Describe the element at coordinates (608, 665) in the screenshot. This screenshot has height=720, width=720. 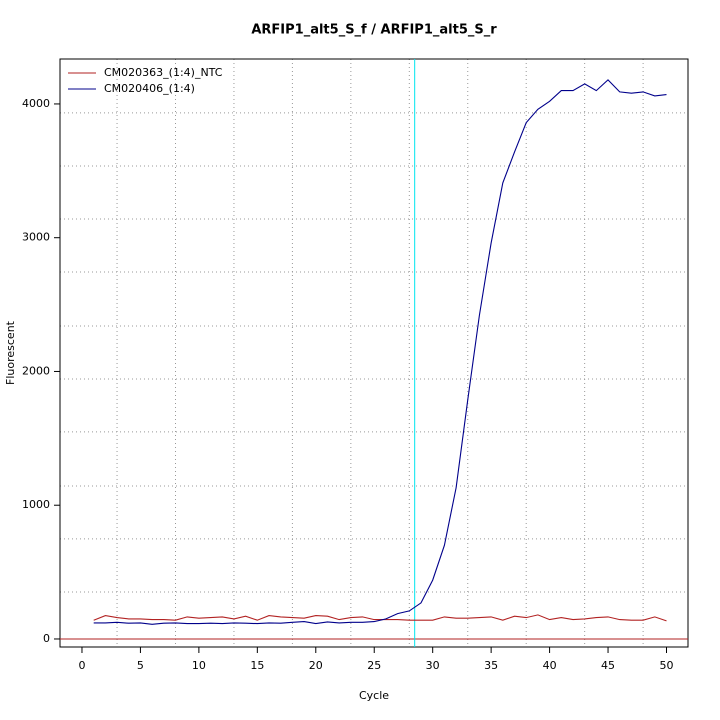
I see `x-tick-label: 45` at that location.